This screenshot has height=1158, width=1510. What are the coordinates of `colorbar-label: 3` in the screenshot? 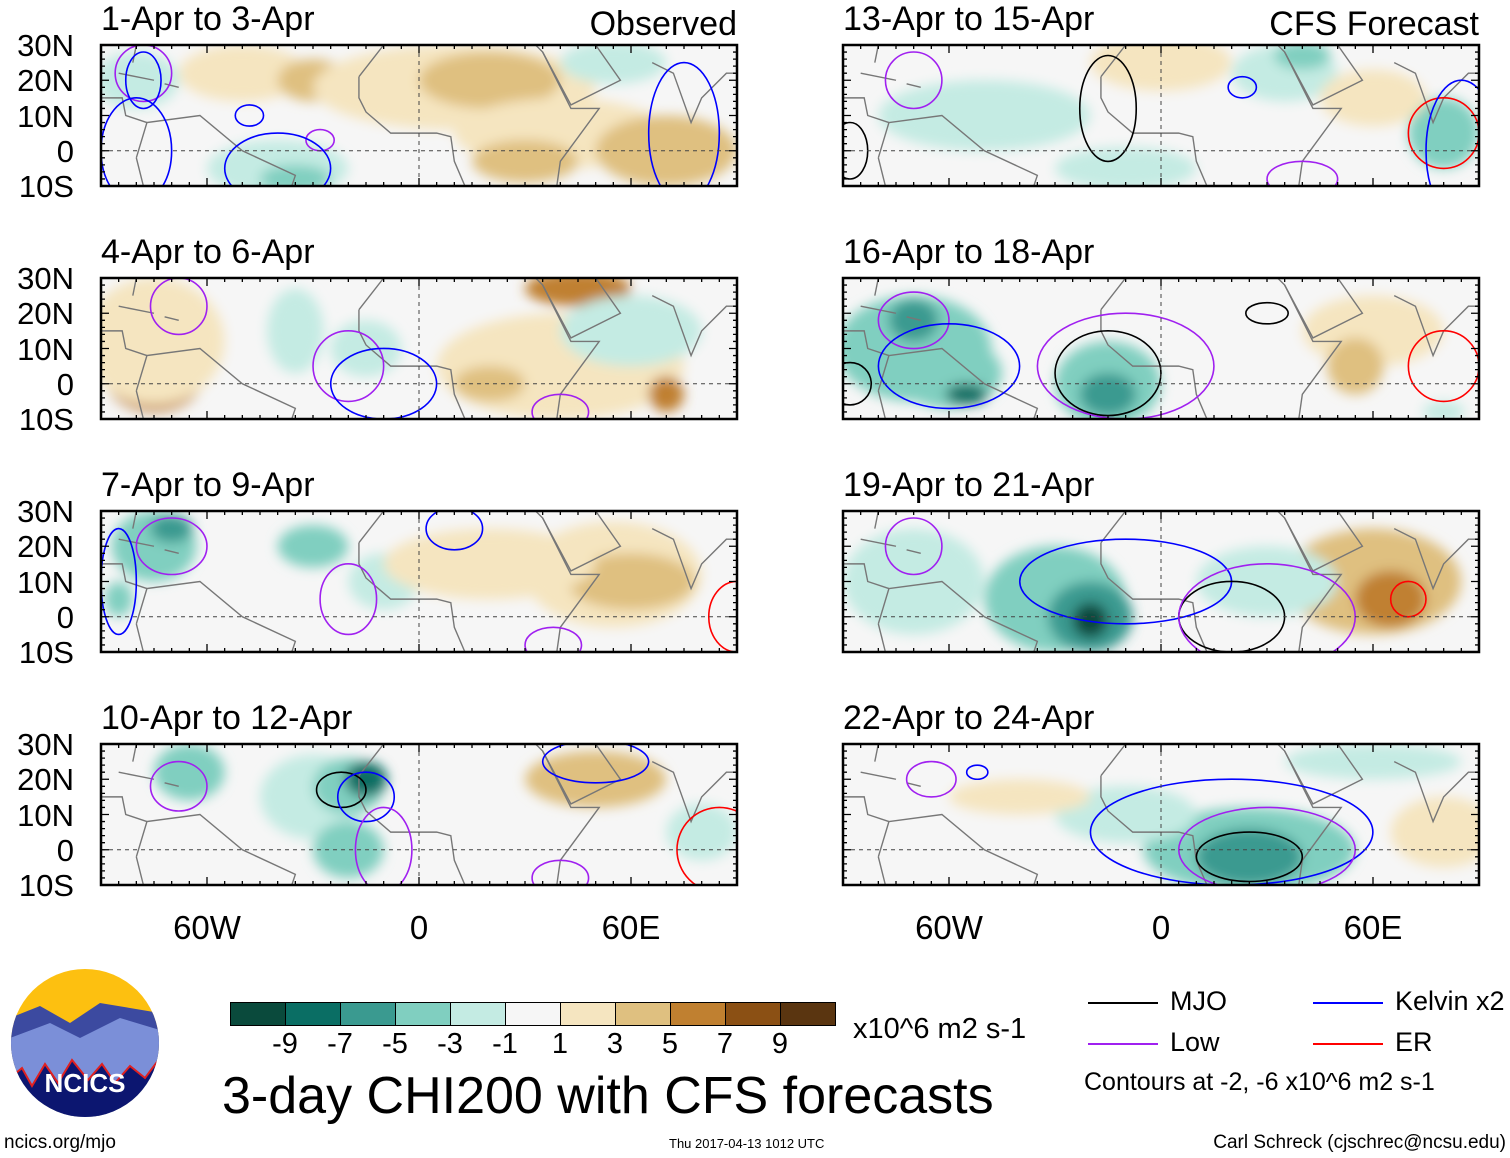 It's located at (615, 1044).